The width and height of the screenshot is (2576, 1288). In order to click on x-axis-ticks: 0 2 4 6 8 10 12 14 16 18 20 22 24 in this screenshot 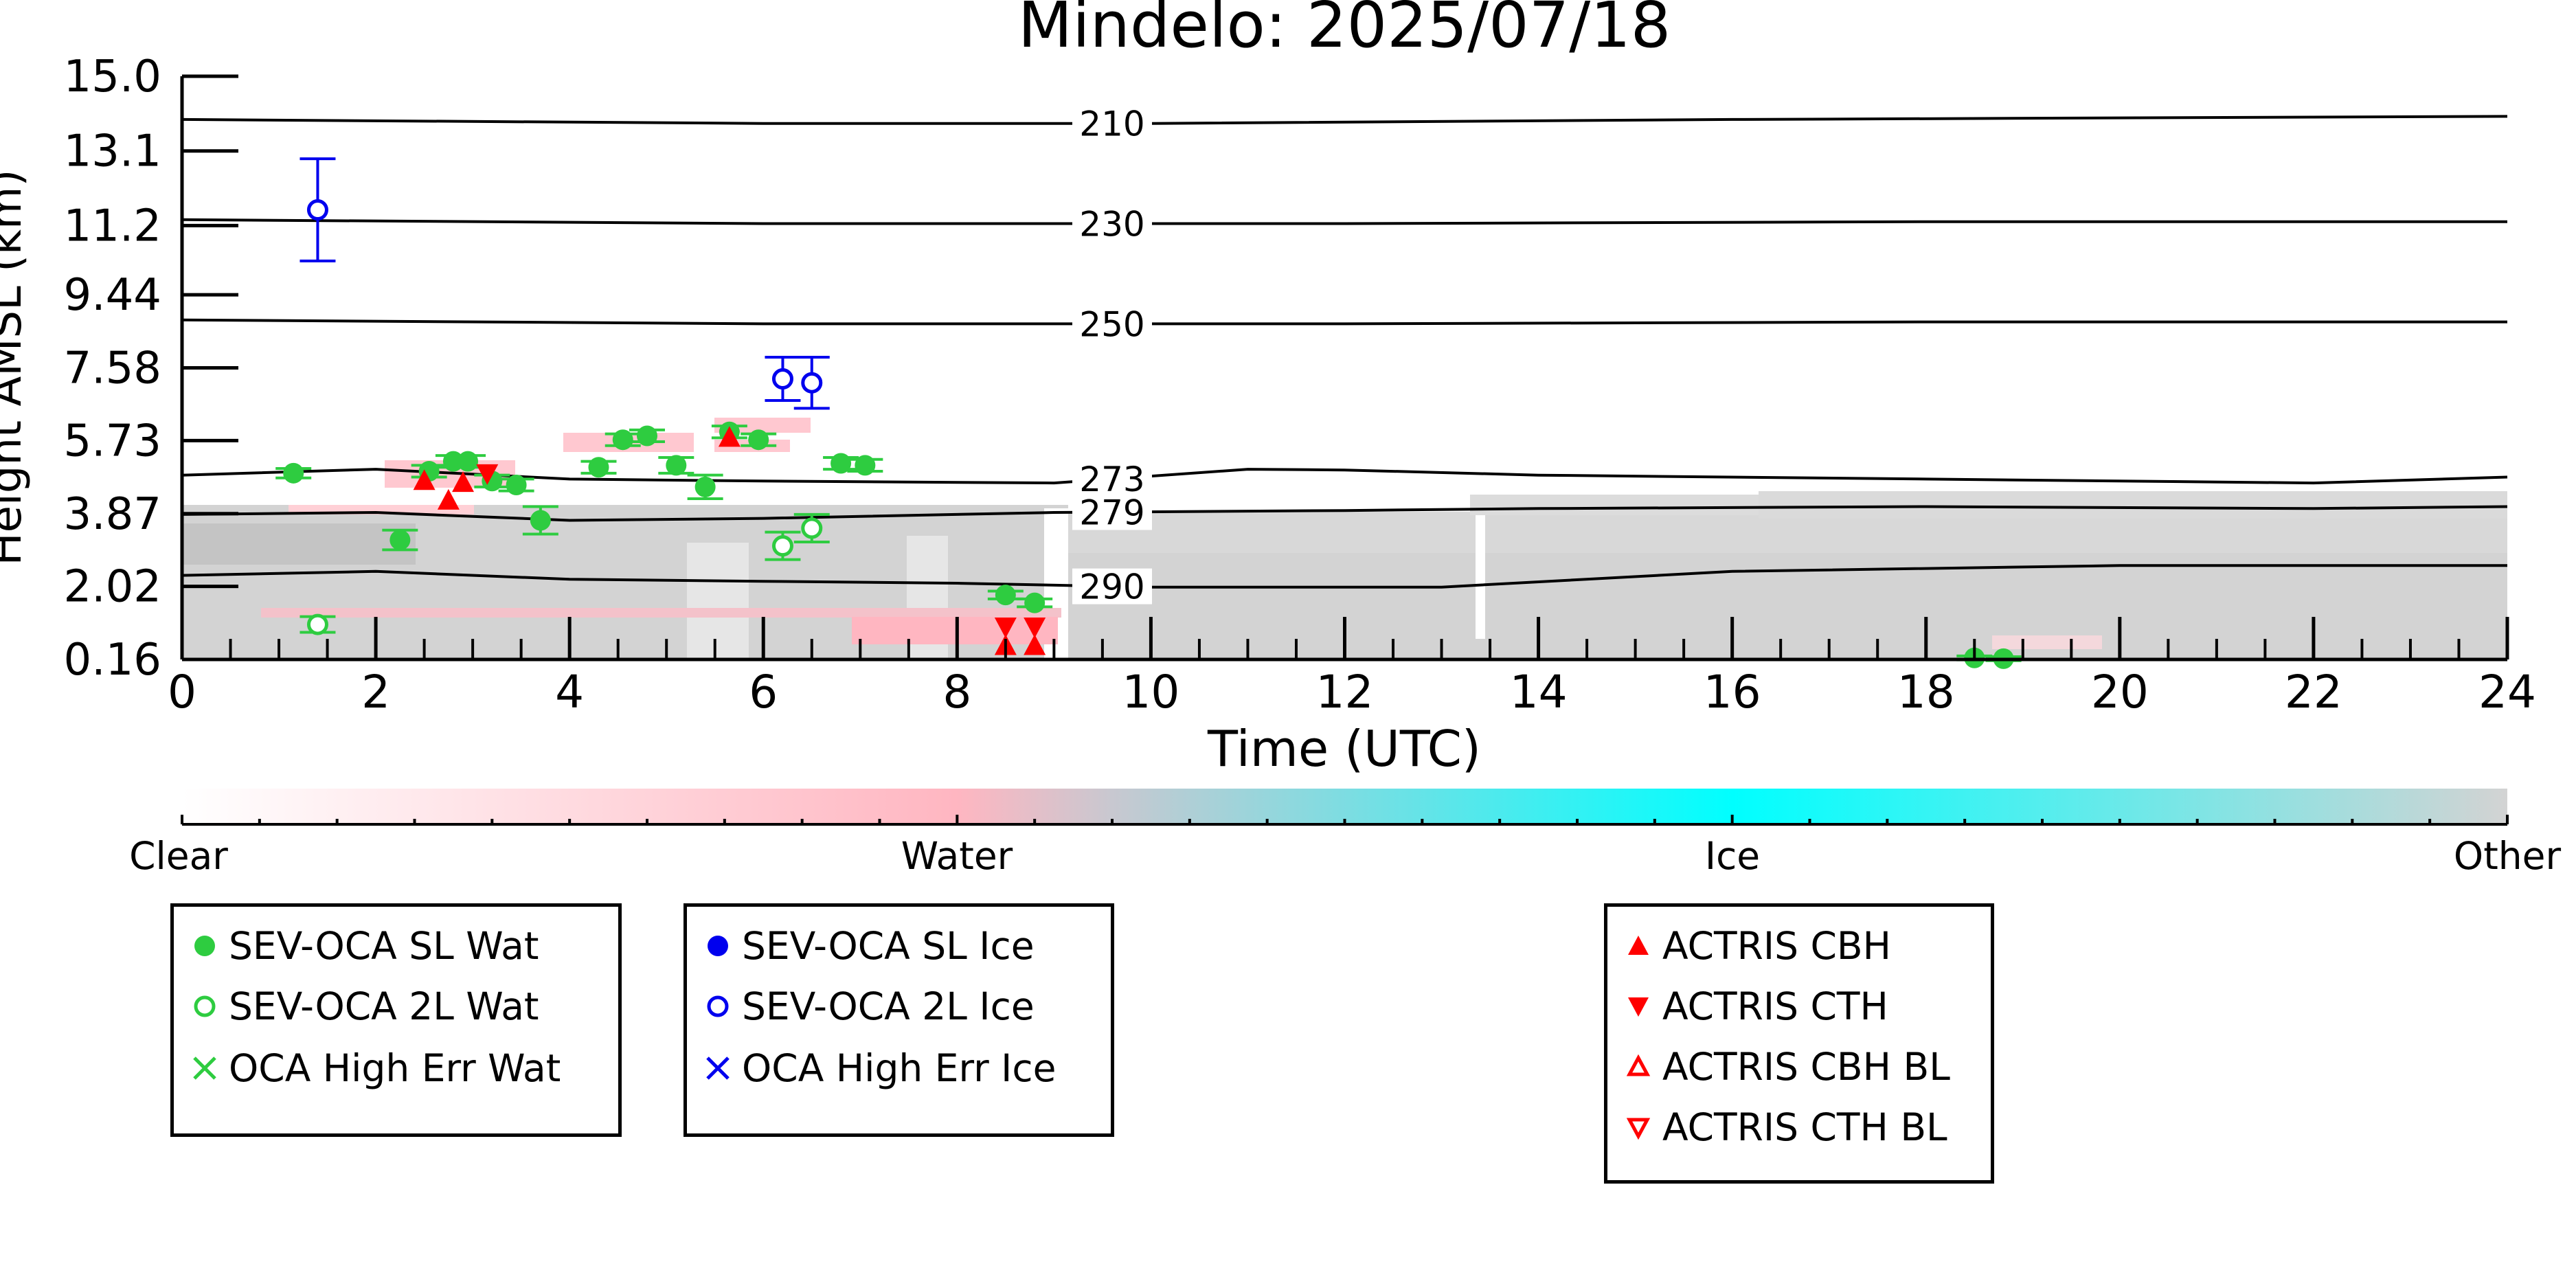, I will do `click(1352, 668)`.